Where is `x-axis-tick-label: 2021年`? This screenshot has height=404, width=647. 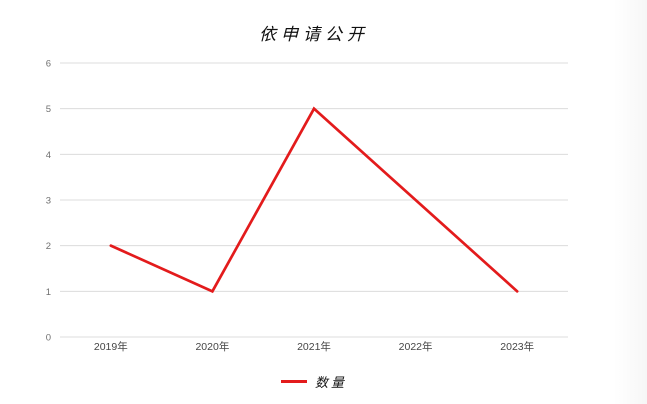 x-axis-tick-label: 2021年 is located at coordinates (314, 346).